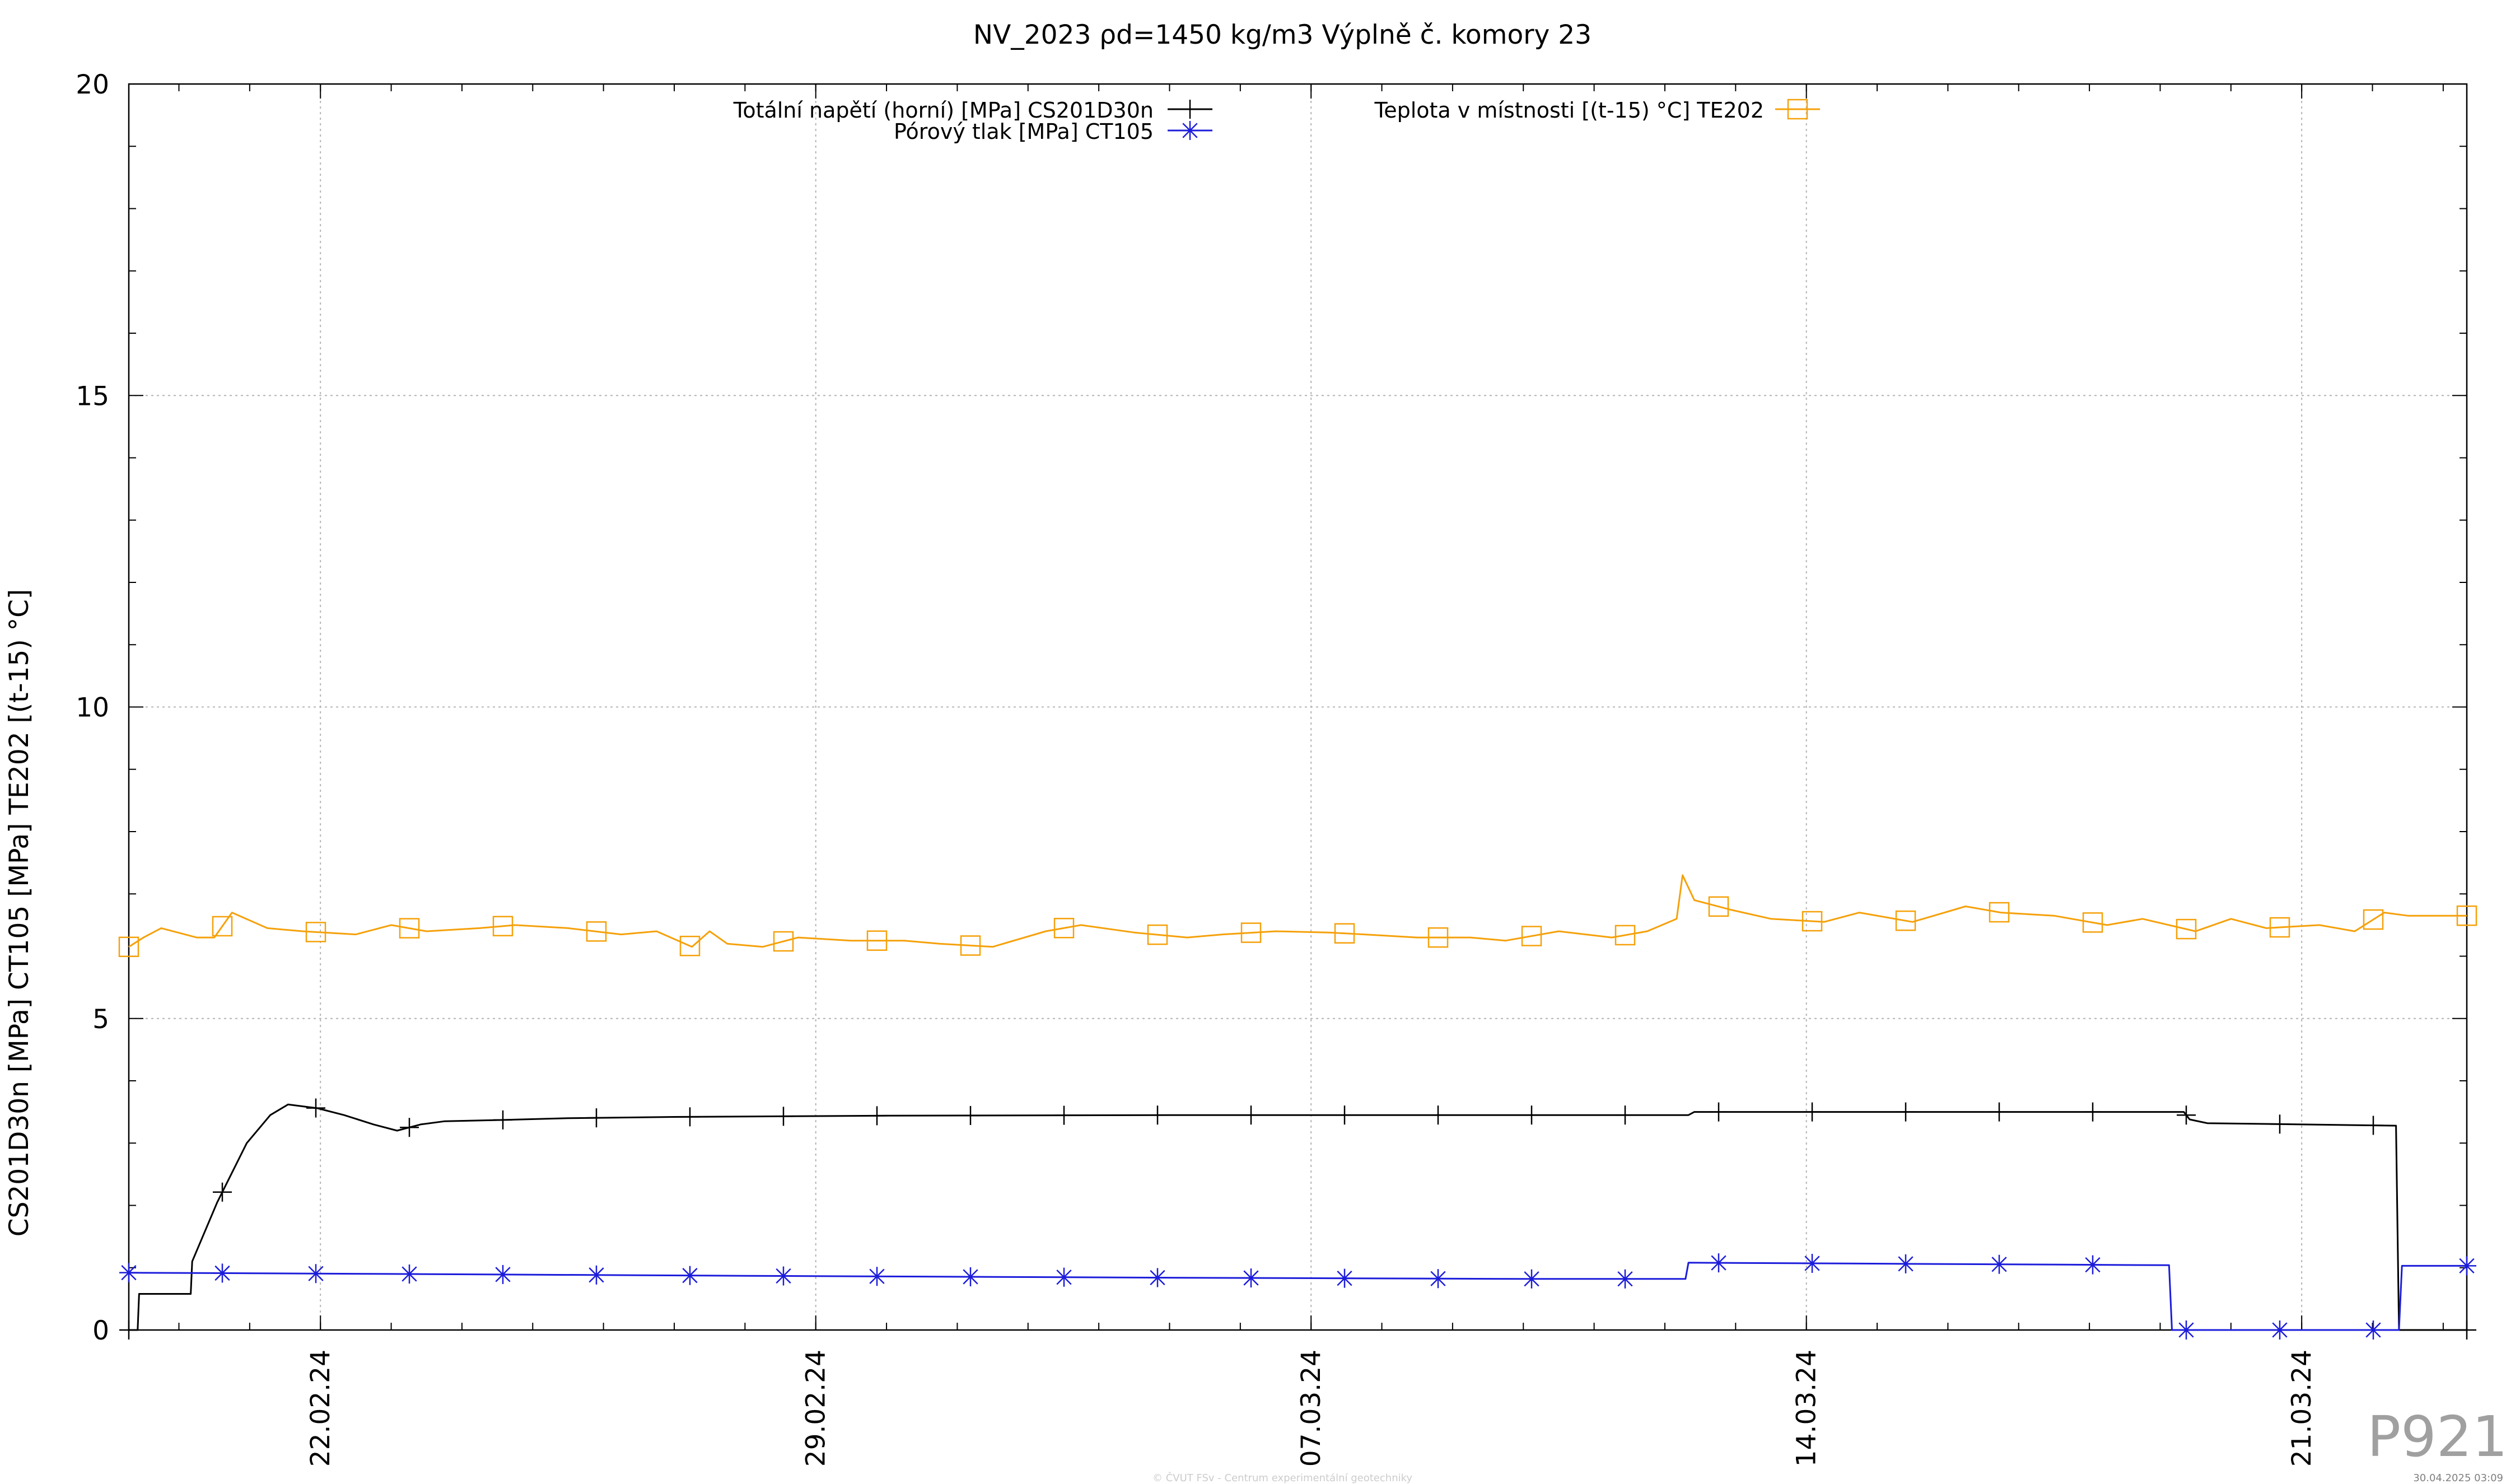 This screenshot has height=1484, width=2520. What do you see at coordinates (320, 1409) in the screenshot?
I see `x-tick-label: 22.02.24` at bounding box center [320, 1409].